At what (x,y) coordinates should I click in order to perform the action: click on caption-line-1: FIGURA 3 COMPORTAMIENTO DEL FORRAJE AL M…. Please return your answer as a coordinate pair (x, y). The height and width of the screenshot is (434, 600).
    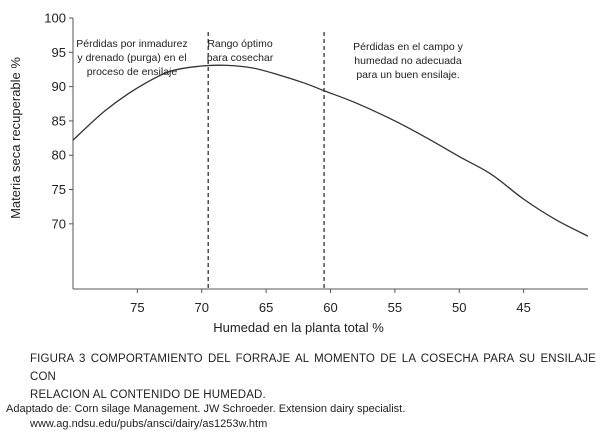
    Looking at the image, I should click on (313, 368).